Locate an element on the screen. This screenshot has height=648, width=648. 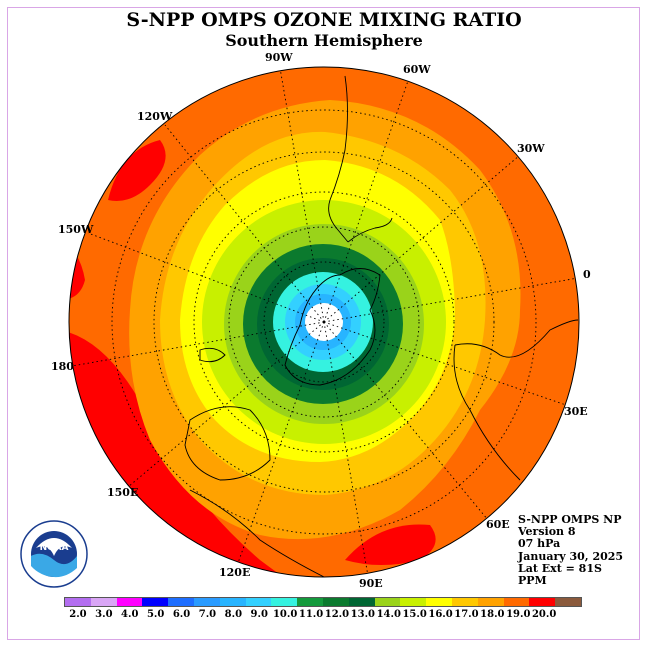
africa-coast is located at coordinates (516, 338).